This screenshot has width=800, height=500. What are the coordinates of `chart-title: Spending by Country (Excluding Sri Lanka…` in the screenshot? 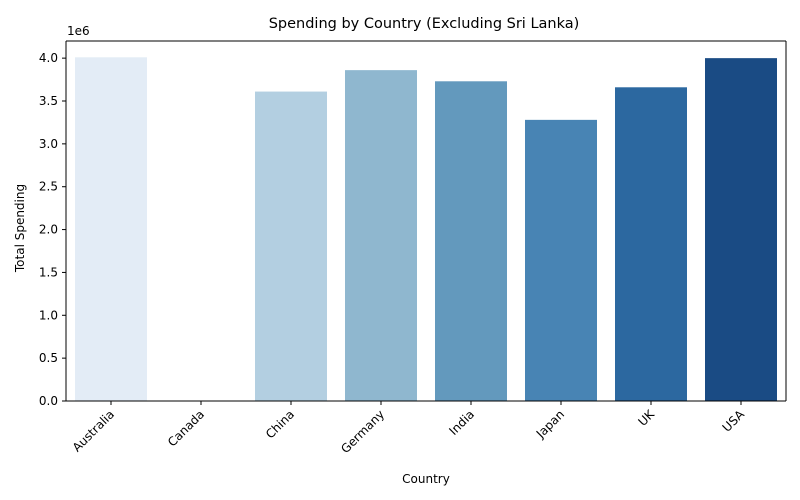 It's located at (424, 24).